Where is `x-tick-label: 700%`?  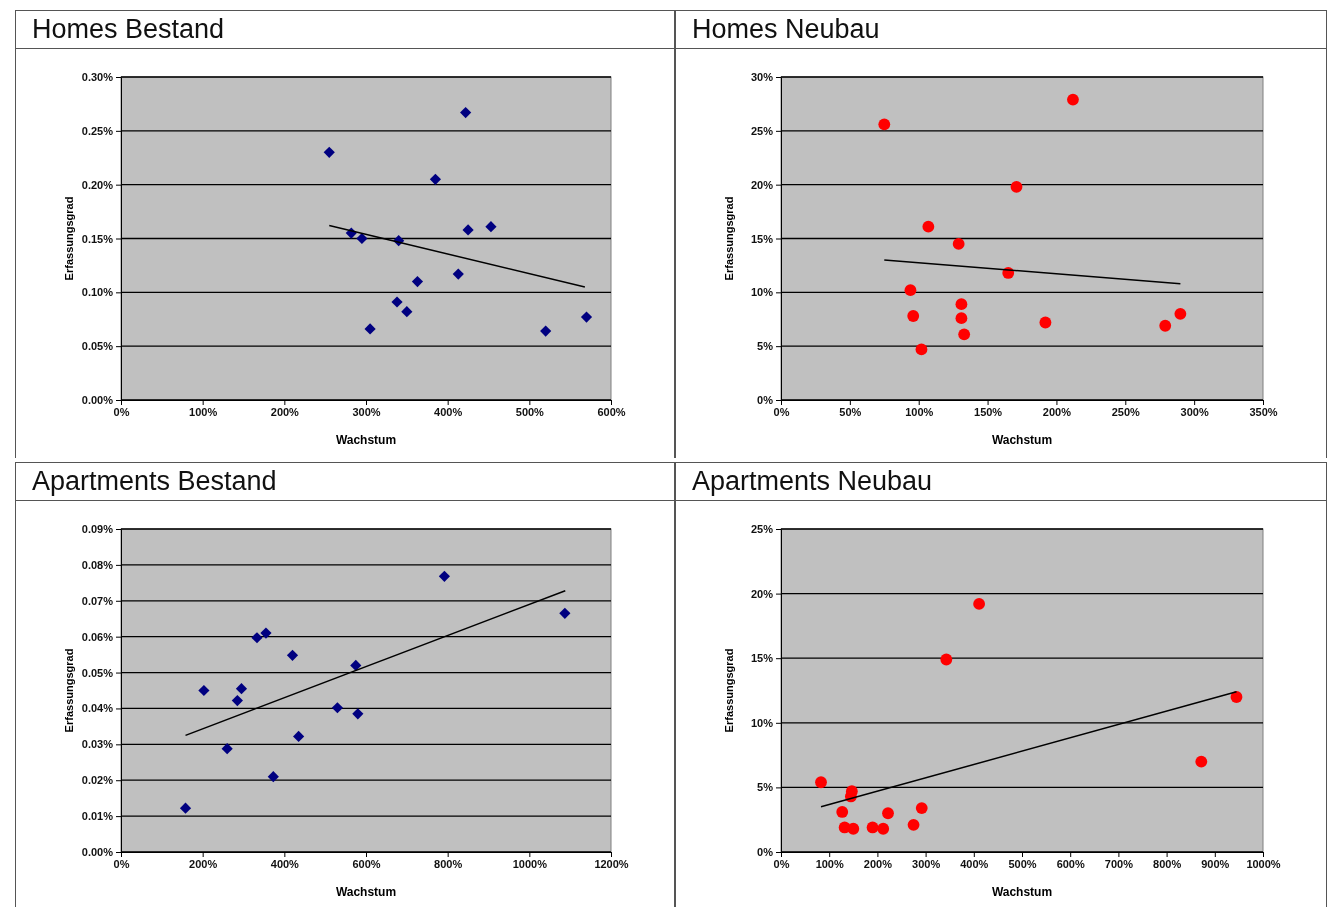 x-tick-label: 700% is located at coordinates (1119, 863).